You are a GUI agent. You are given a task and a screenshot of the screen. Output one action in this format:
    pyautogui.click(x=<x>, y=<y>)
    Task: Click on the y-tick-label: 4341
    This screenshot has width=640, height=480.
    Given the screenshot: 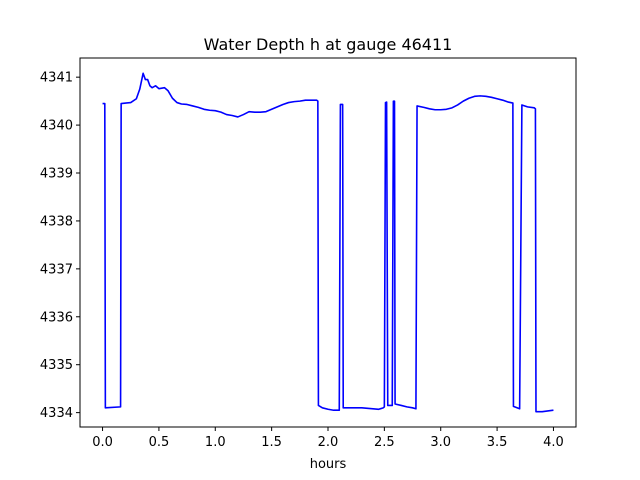 What is the action you would take?
    pyautogui.click(x=56, y=78)
    